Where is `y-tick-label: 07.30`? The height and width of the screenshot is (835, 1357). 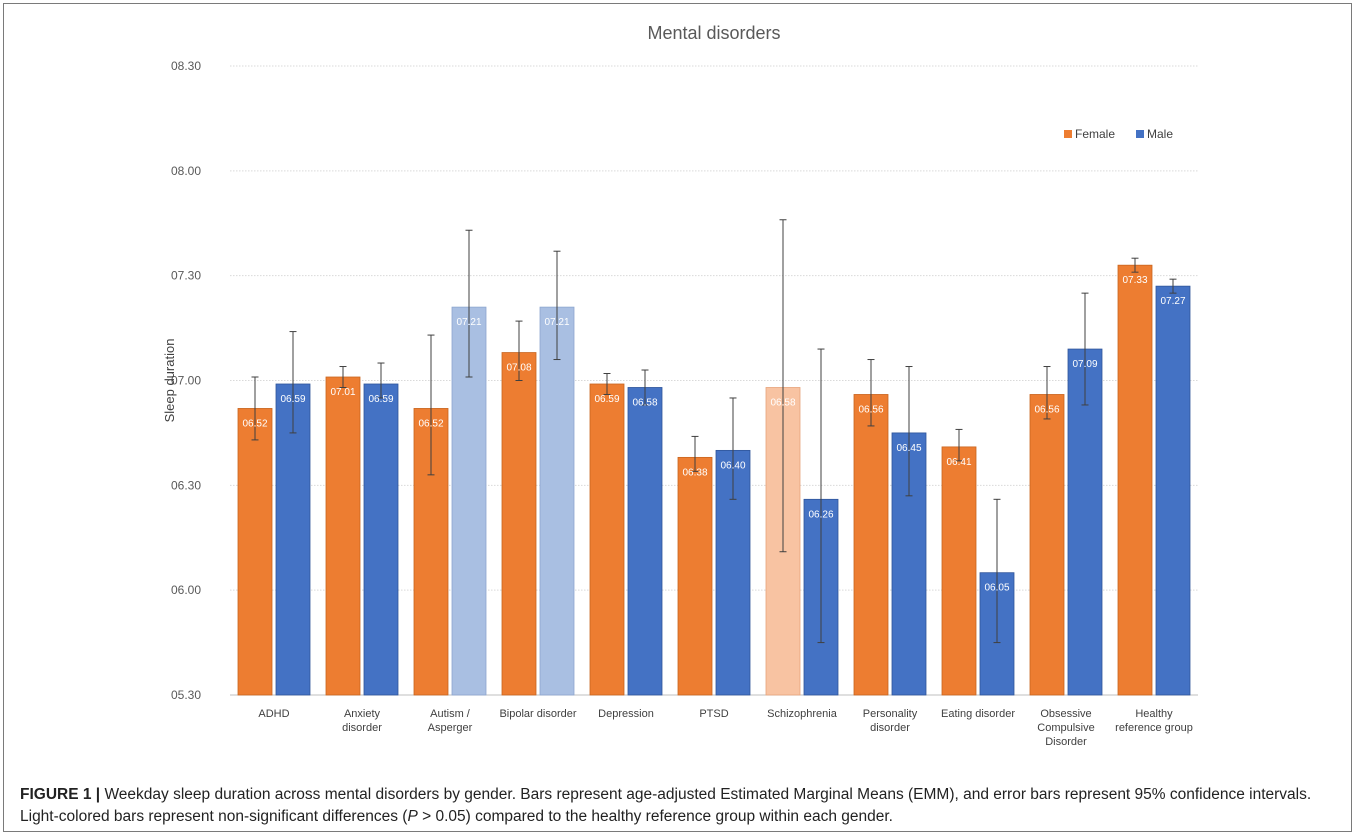
y-tick-label: 07.30 is located at coordinates (186, 276).